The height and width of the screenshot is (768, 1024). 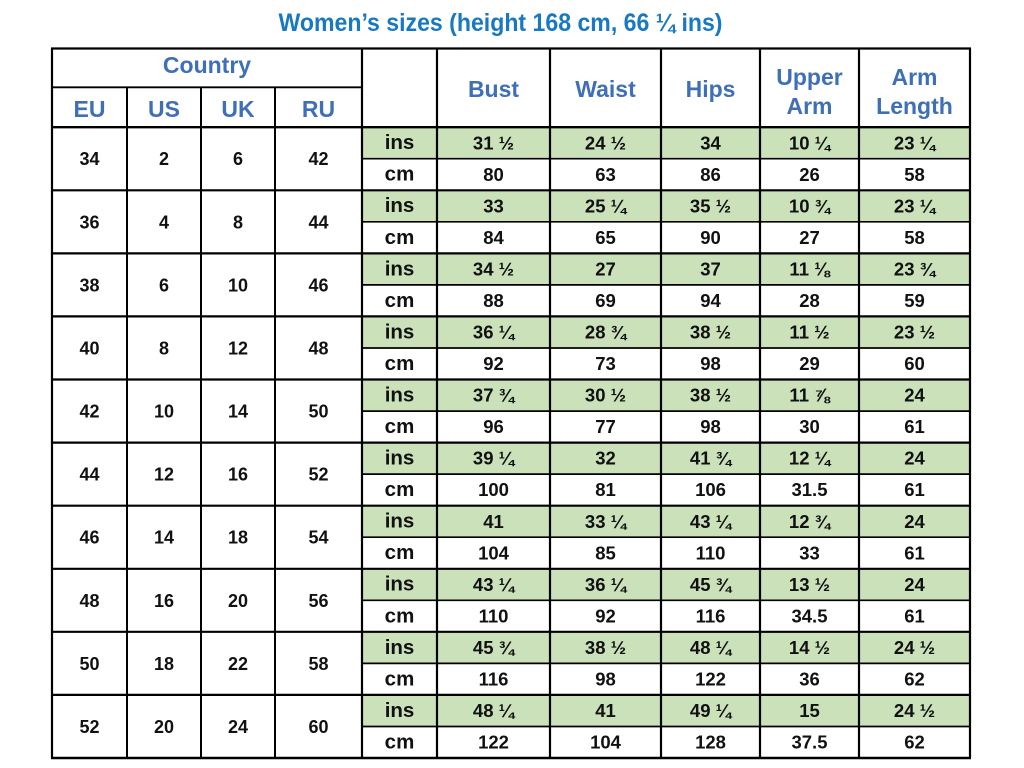 I want to click on svg-text:Women’s sizes (height 168 cm,: Women’s sizes (height 168 cm, 66 ¼ ins), so click(x=501, y=23).